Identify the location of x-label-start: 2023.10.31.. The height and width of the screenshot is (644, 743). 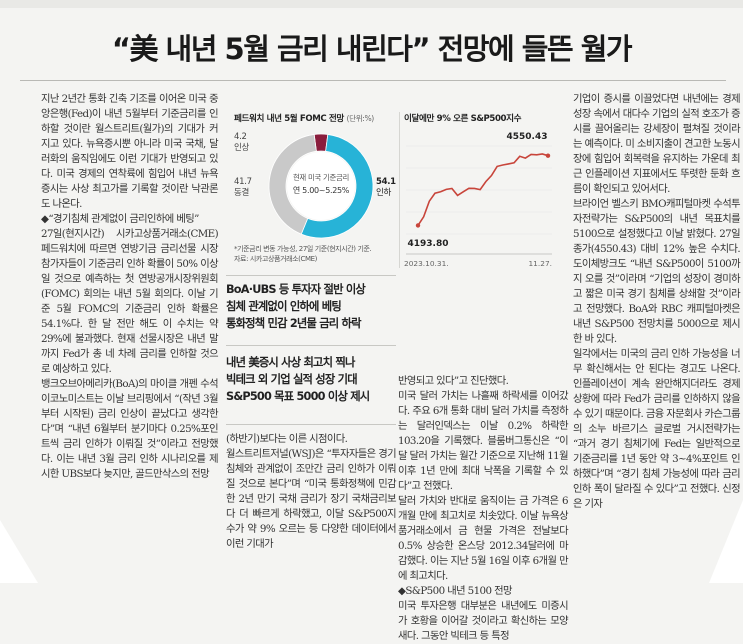
(426, 263).